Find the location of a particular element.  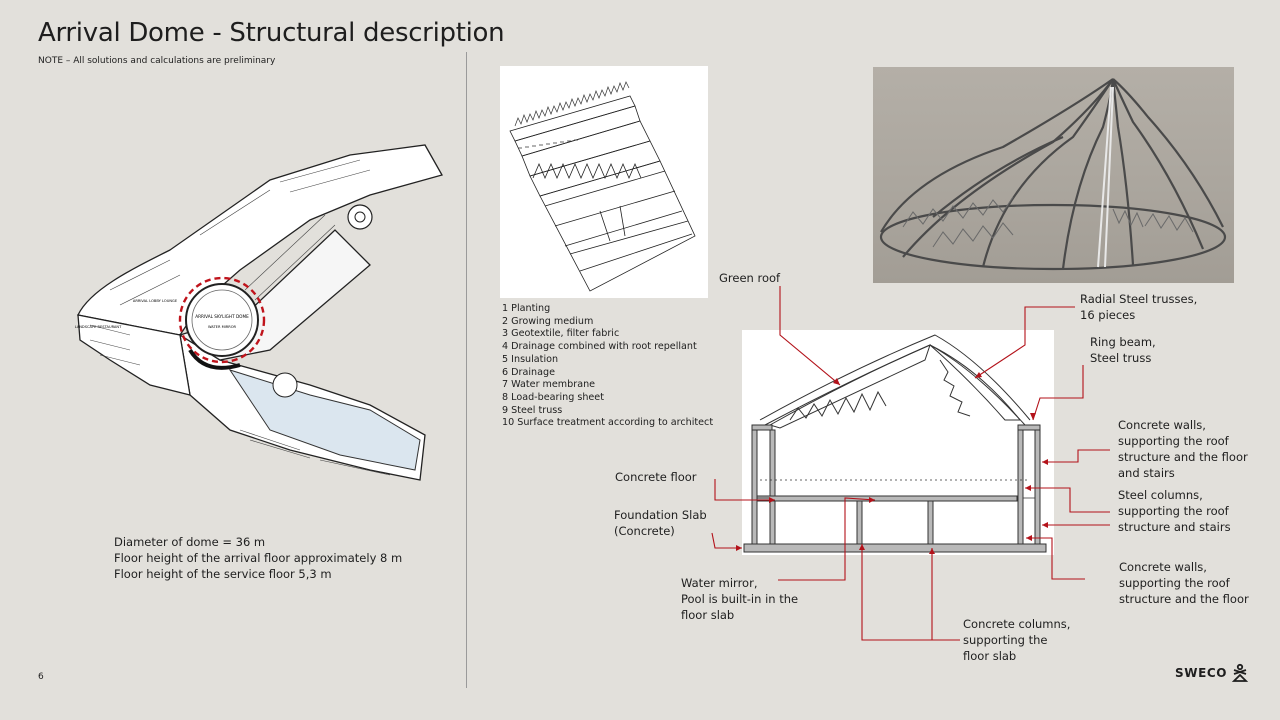

dome-truss-render is located at coordinates (1053, 175).